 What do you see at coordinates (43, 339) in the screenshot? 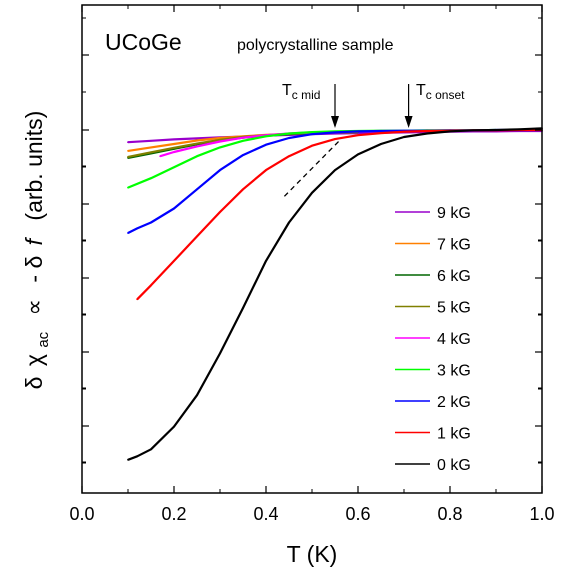
I see `y-label-chi-sub: ac` at bounding box center [43, 339].